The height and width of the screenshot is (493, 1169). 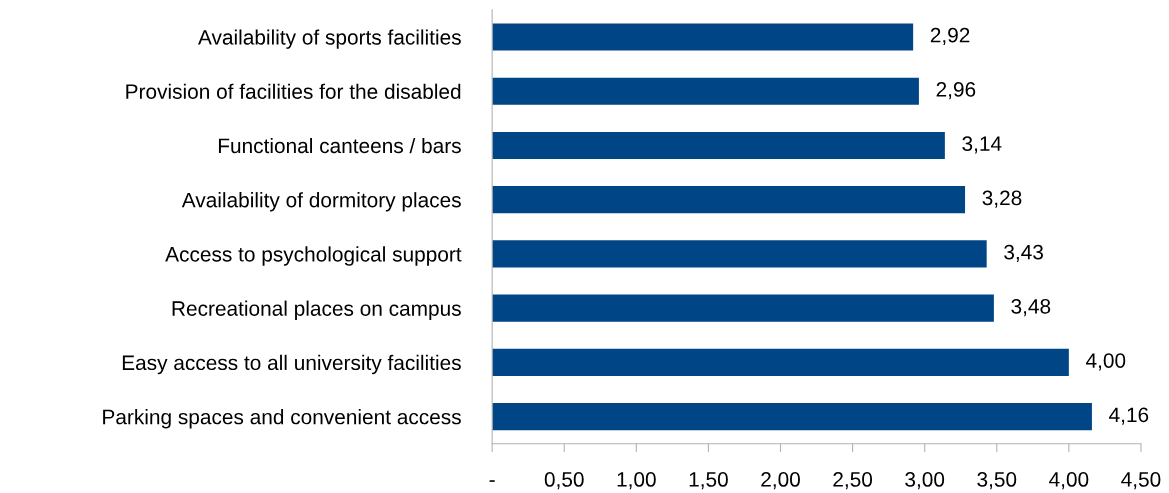 I want to click on x-tick-label: 4,00, so click(x=1069, y=481).